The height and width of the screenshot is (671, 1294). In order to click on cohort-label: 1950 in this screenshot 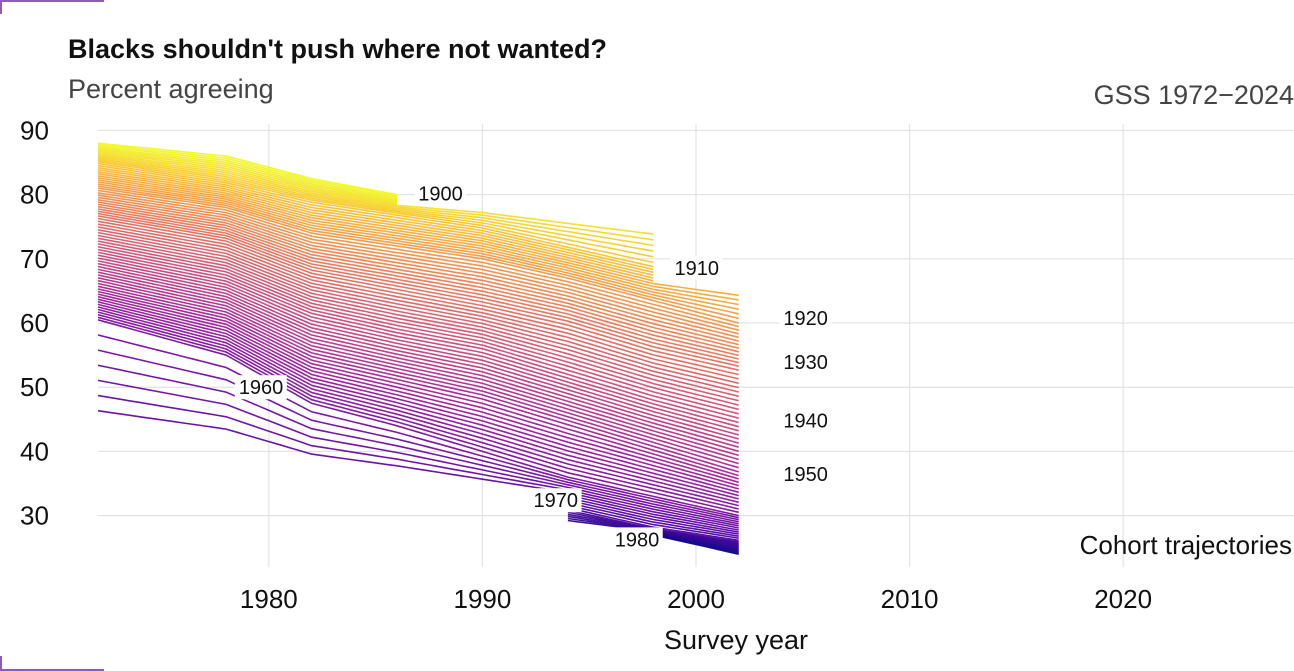, I will do `click(805, 475)`.